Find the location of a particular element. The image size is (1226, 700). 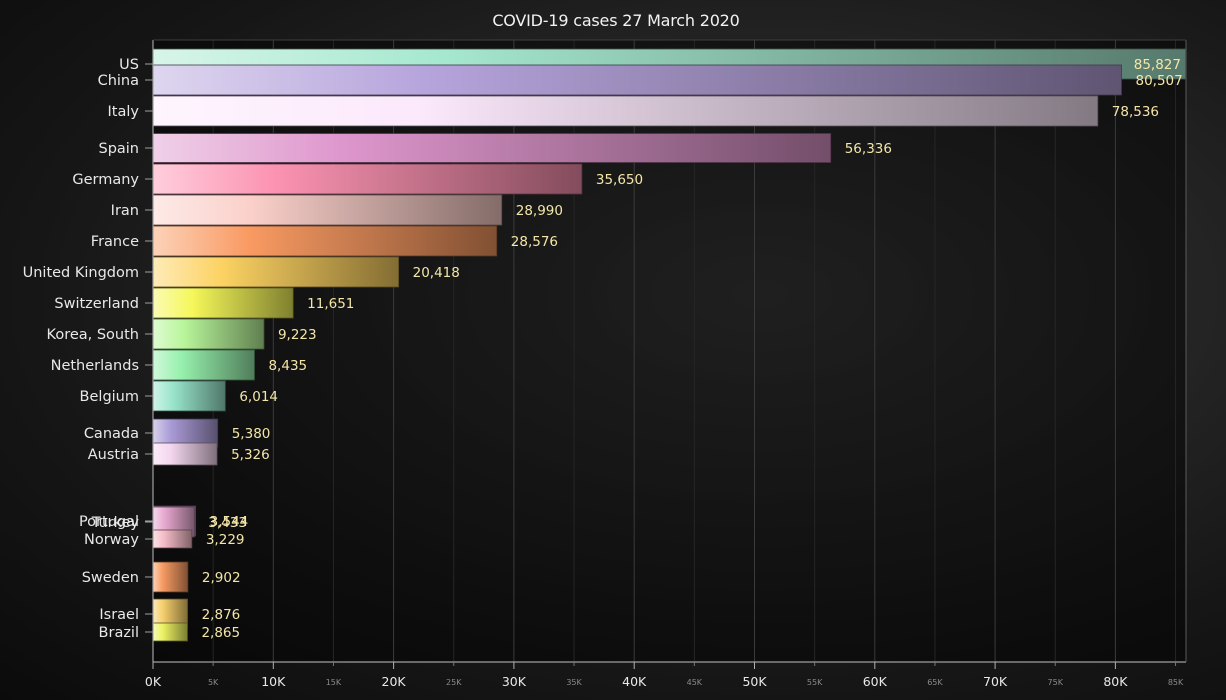

value-label: 20,418 is located at coordinates (436, 273).